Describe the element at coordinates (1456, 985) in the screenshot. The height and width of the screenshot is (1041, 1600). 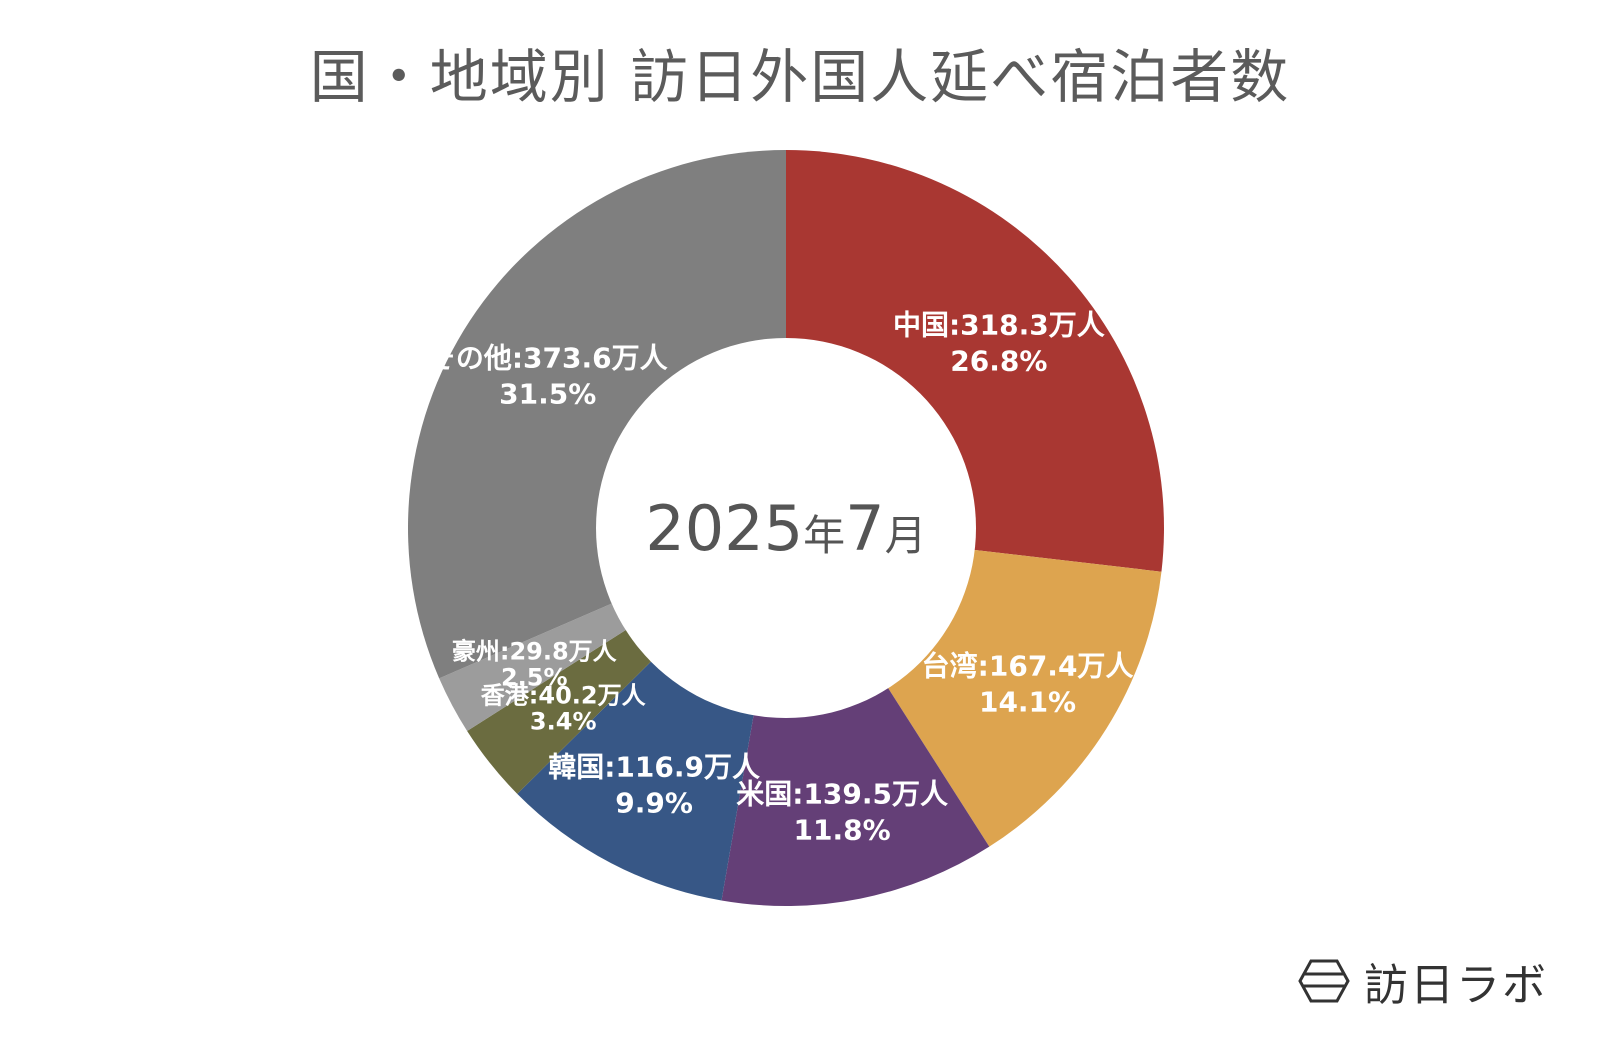
I see `brand-name: 訪日ラボ` at that location.